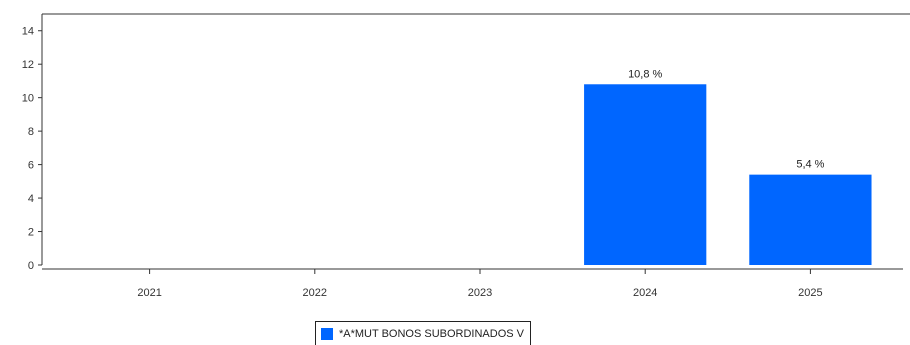  Describe the element at coordinates (645, 293) in the screenshot. I see `x-tick-label: 2024` at that location.